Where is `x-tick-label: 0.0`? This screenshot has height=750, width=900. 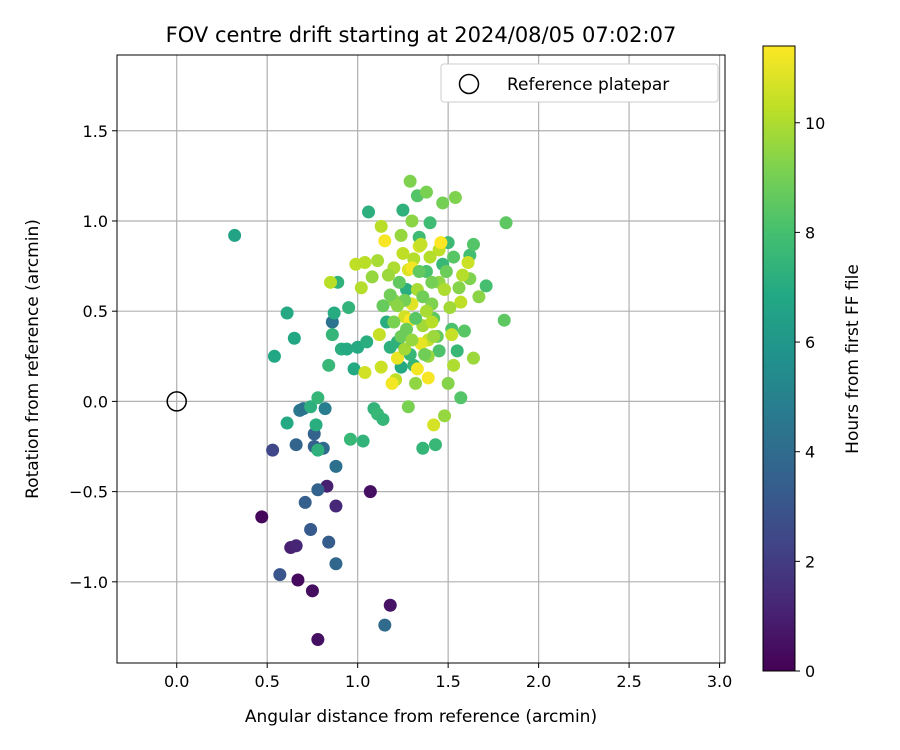
x-tick-label: 0.0 is located at coordinates (176, 681).